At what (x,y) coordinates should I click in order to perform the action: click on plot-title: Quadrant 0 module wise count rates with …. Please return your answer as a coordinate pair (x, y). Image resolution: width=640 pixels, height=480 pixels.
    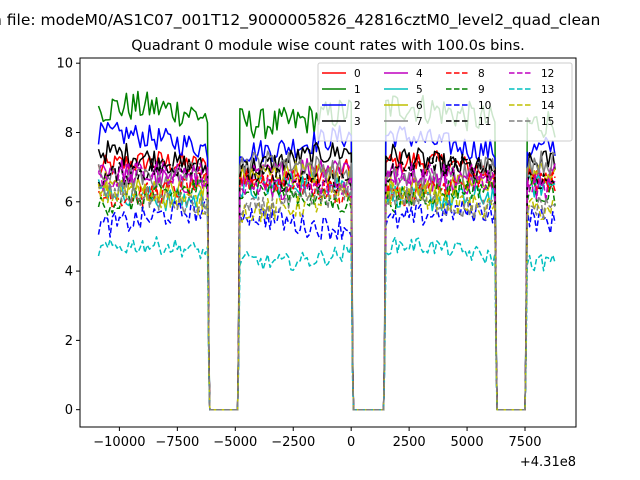
    Looking at the image, I should click on (328, 46).